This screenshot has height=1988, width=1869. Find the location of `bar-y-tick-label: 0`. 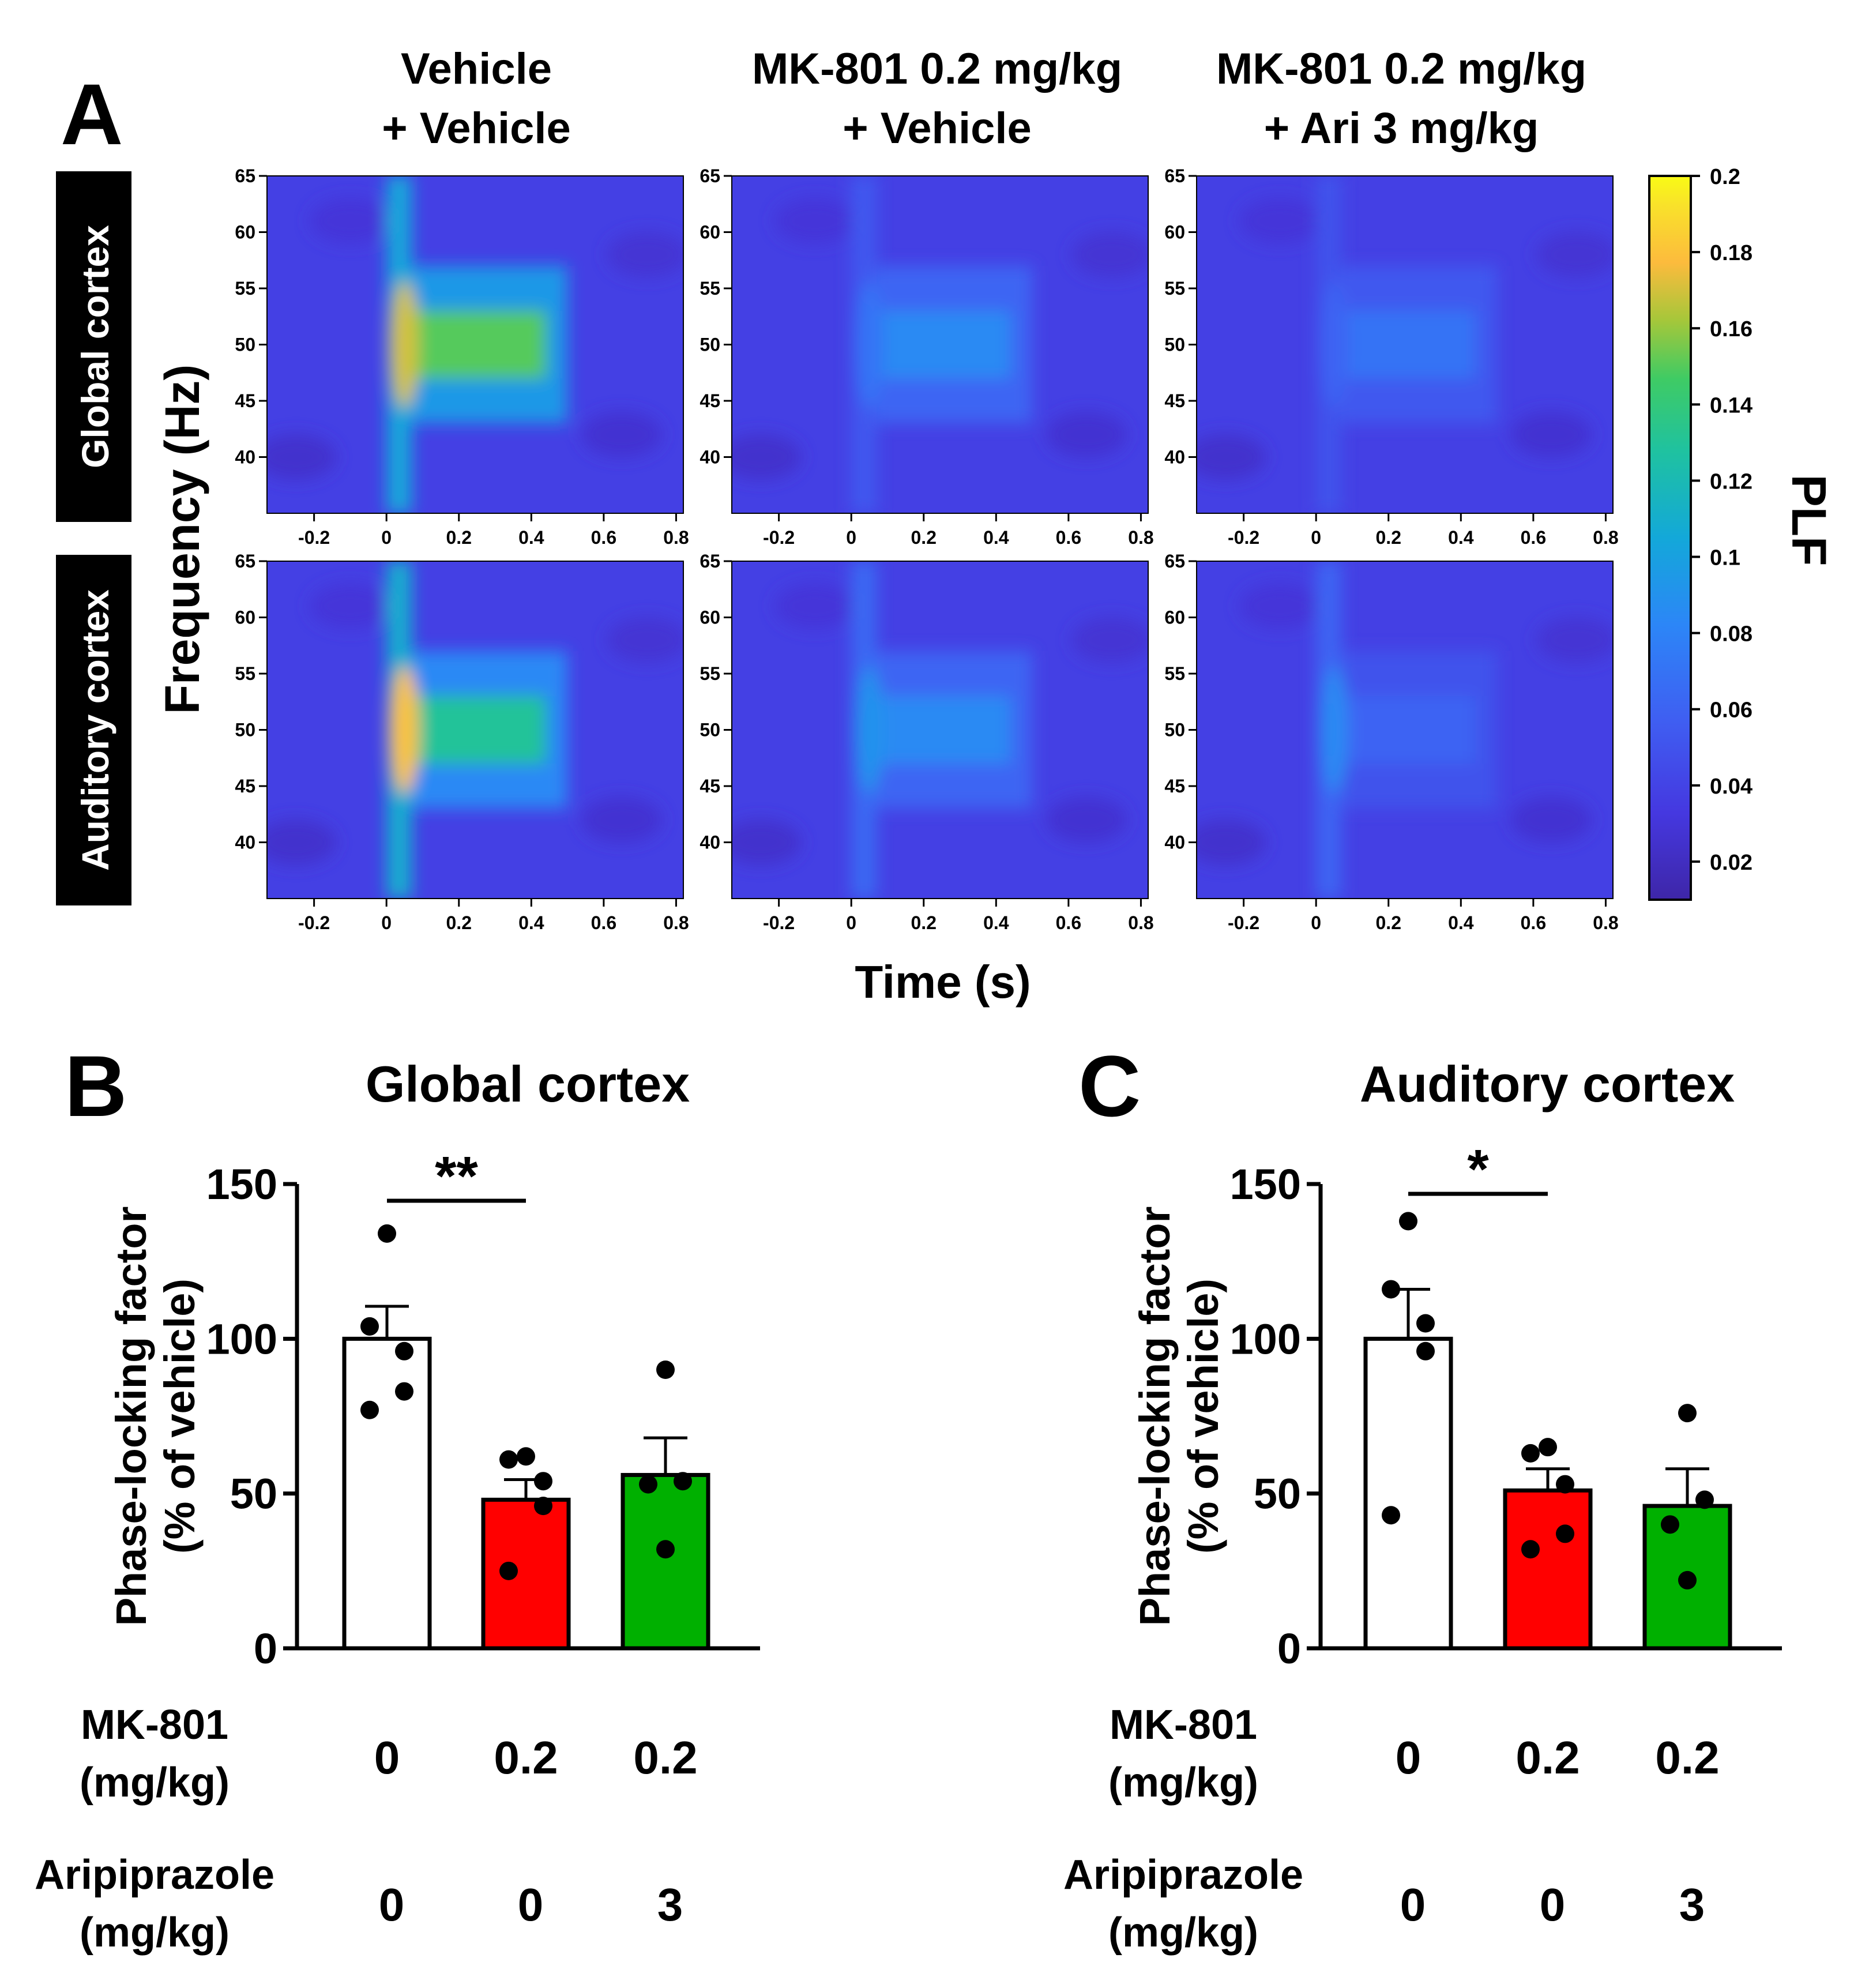

bar-y-tick-label: 0 is located at coordinates (1289, 1649).